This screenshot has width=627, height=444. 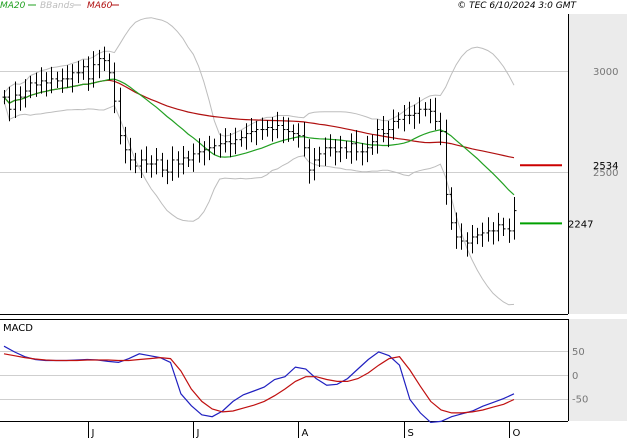 What do you see at coordinates (259, 119) in the screenshot?
I see `ma60-series` at bounding box center [259, 119].